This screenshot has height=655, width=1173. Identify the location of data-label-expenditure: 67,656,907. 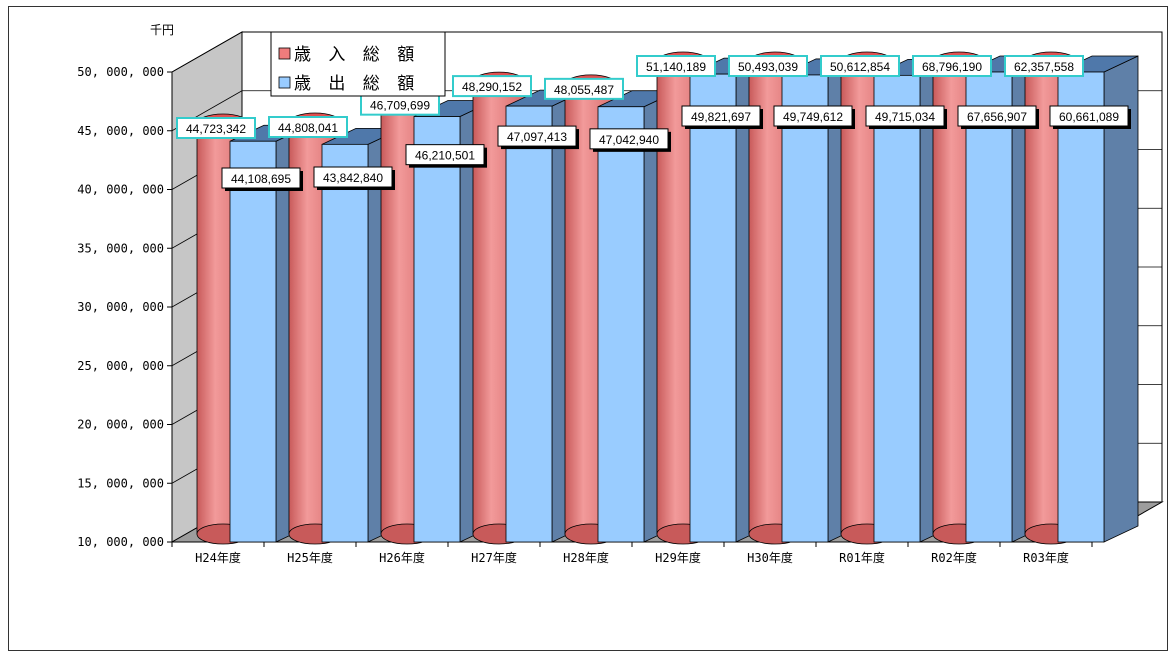
(998, 117).